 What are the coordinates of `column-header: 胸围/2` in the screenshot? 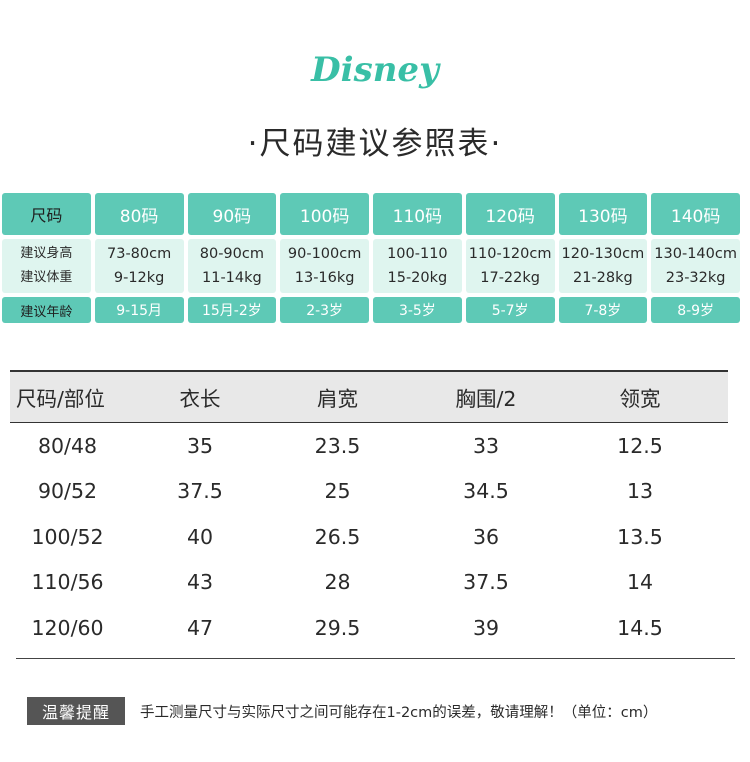 It's located at (486, 399).